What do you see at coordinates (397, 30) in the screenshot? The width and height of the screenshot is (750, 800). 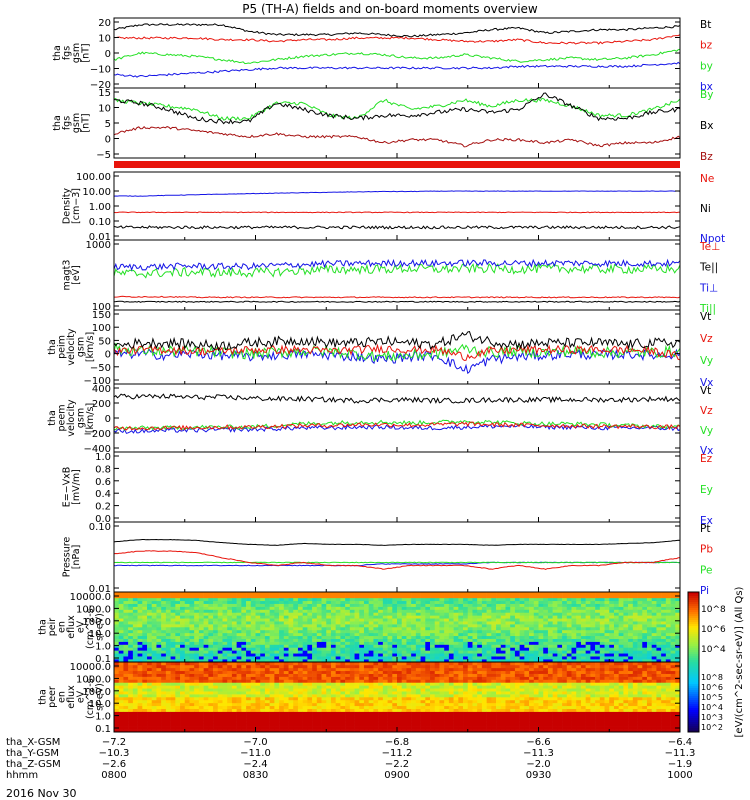 I see `series-Bt` at bounding box center [397, 30].